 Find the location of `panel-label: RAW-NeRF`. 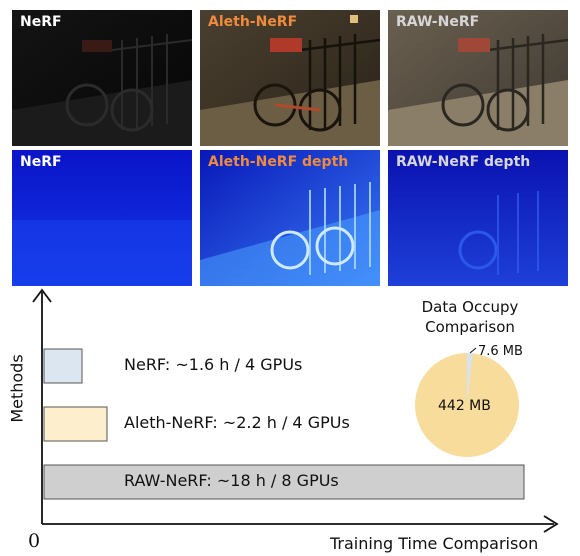

panel-label: RAW-NeRF is located at coordinates (438, 22).